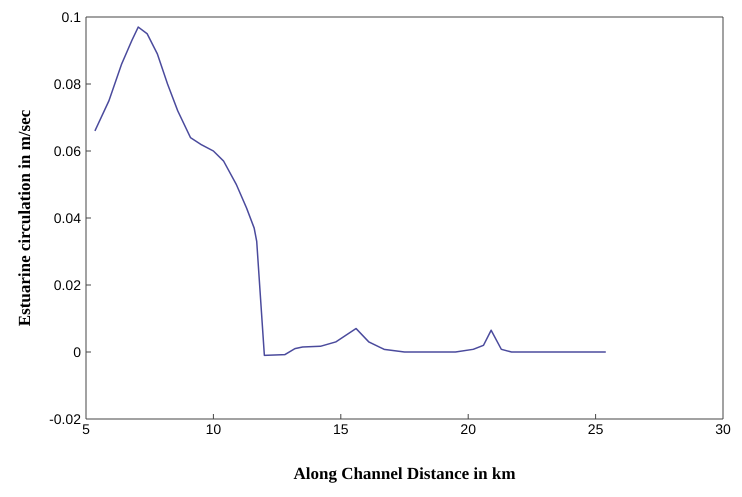 The image size is (742, 497). Describe the element at coordinates (24, 217) in the screenshot. I see `y-axis-title: Estuarine circulation in m/sec` at that location.